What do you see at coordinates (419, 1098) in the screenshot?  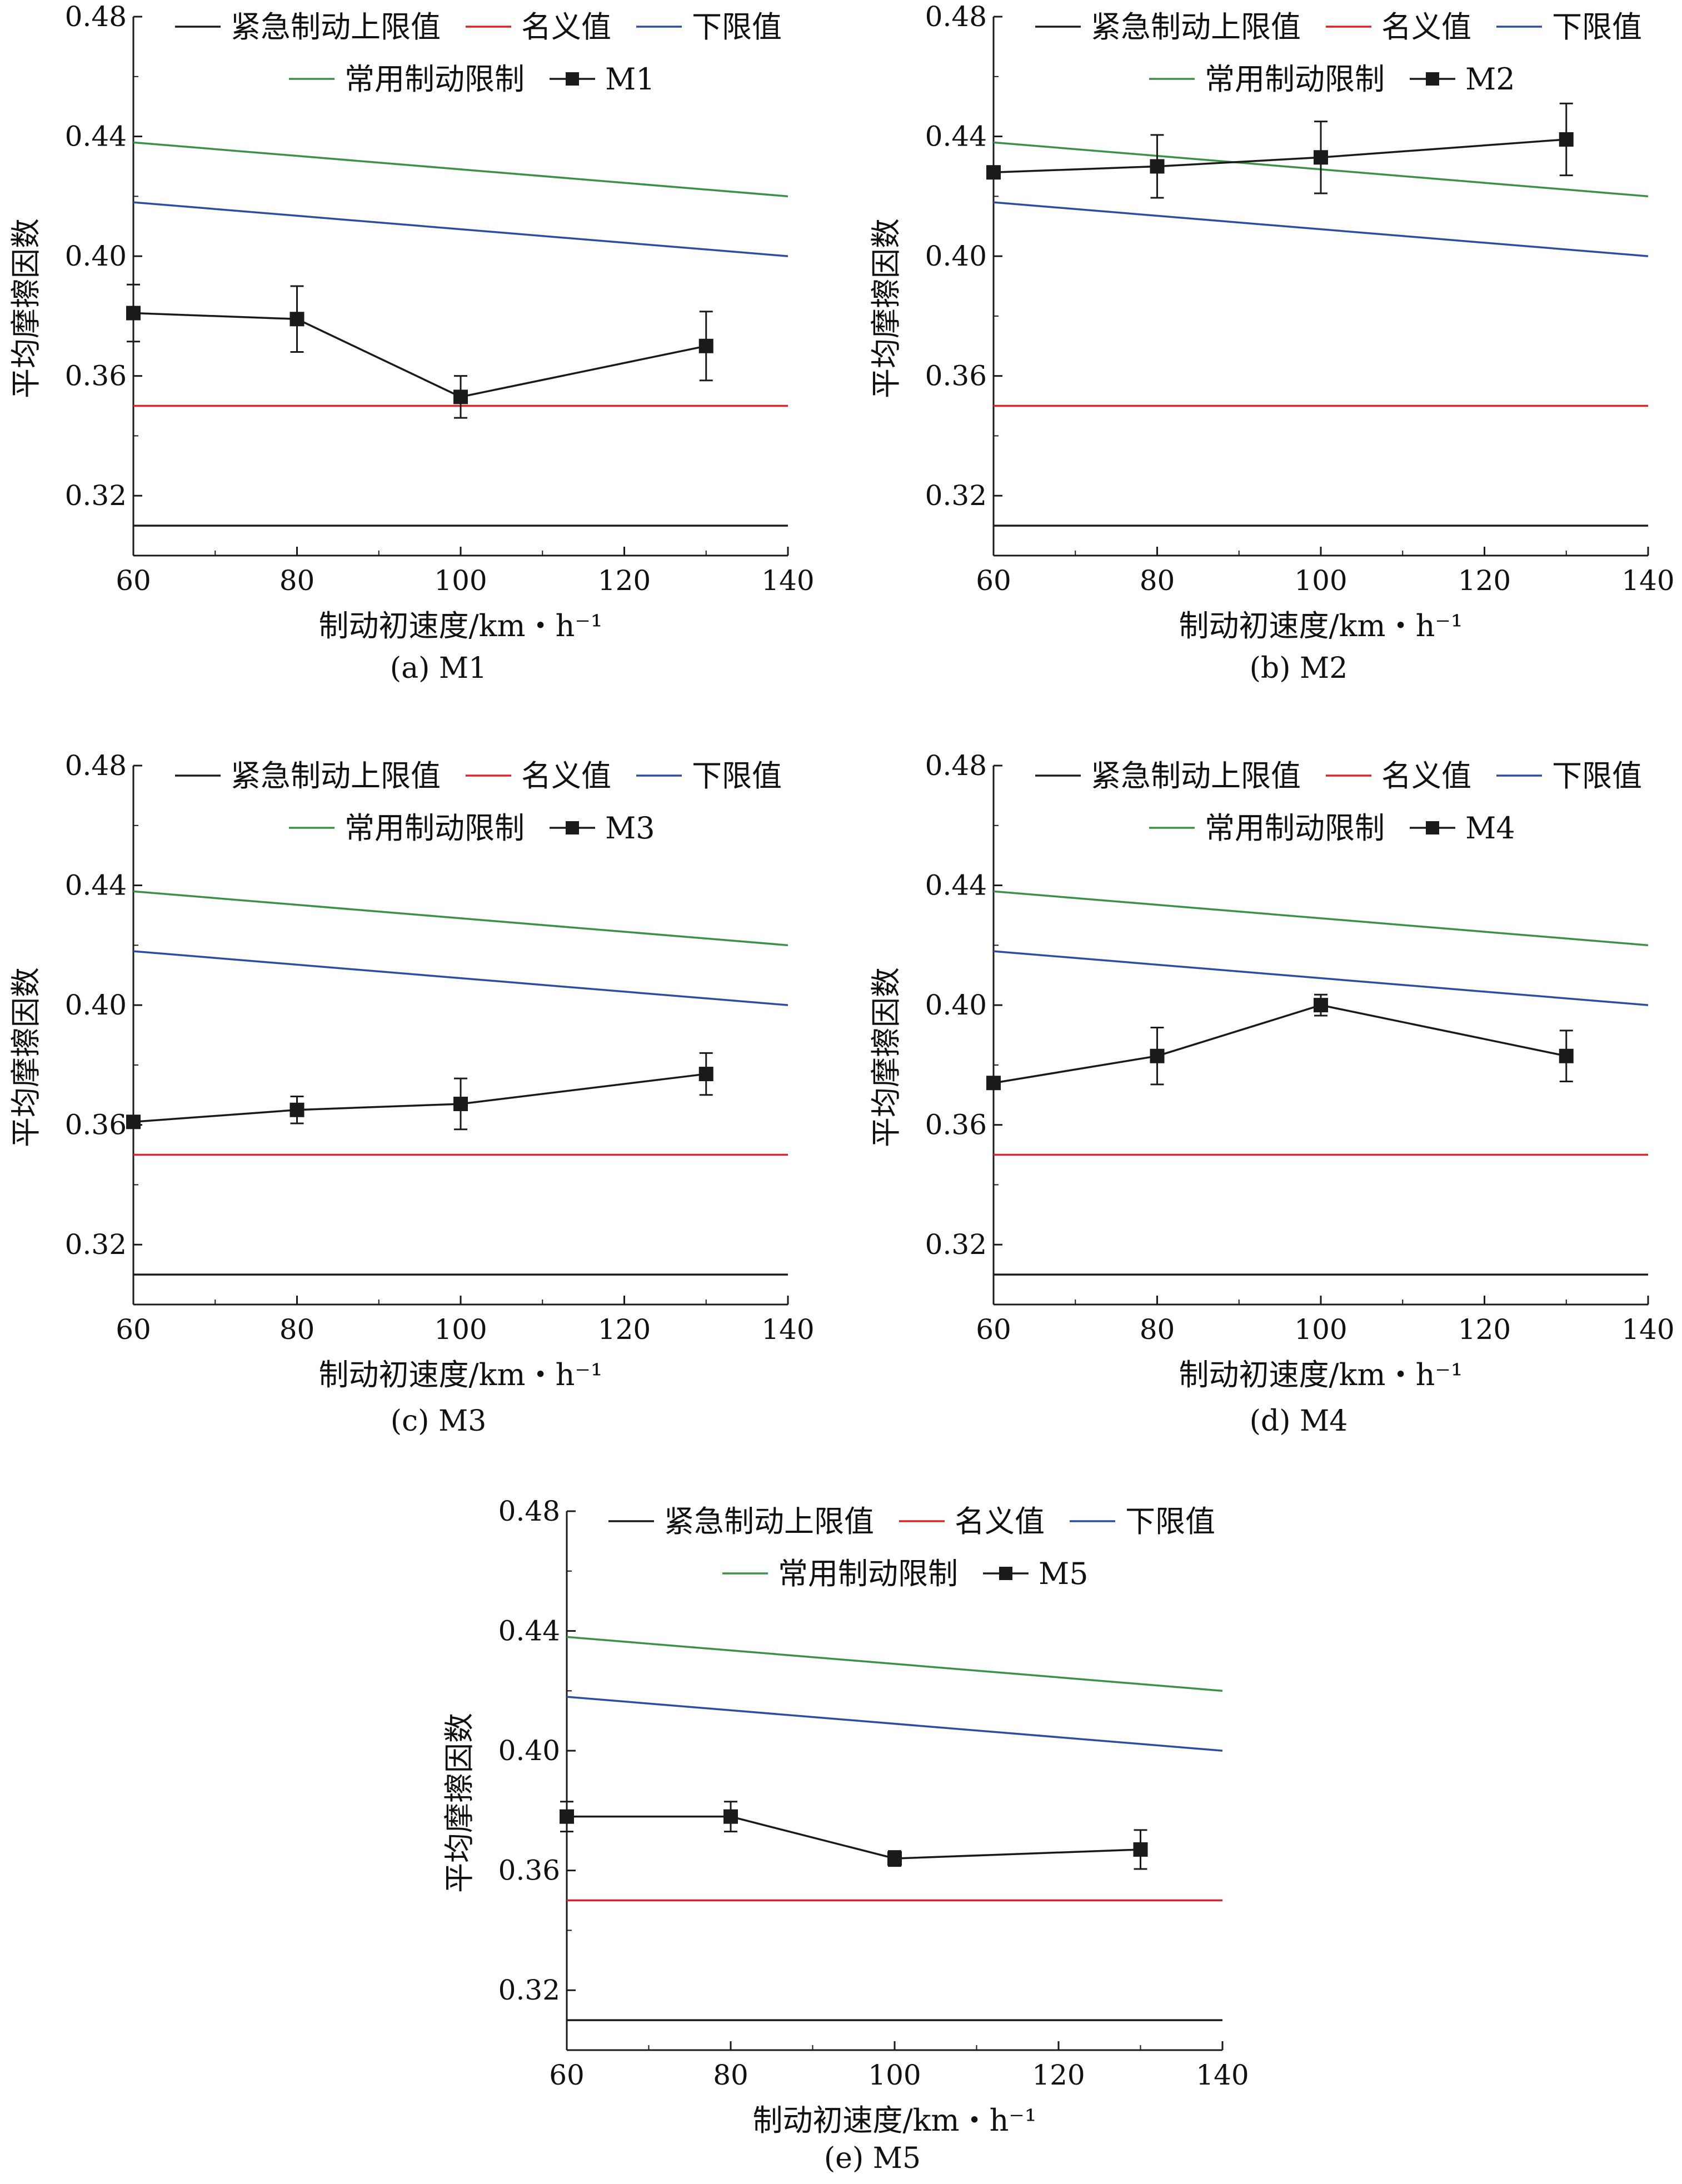 I see `series-line-m3` at bounding box center [419, 1098].